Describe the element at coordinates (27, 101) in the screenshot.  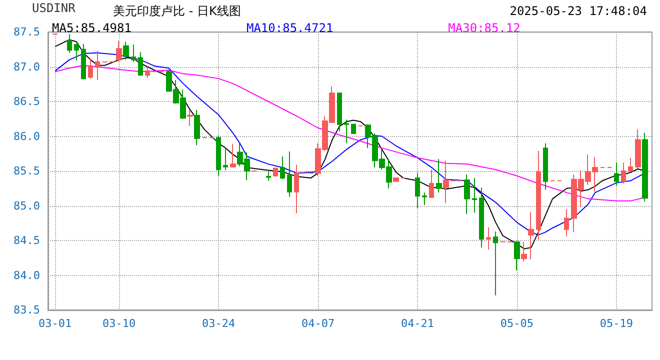
I see `y-tick-label: 86.5` at that location.